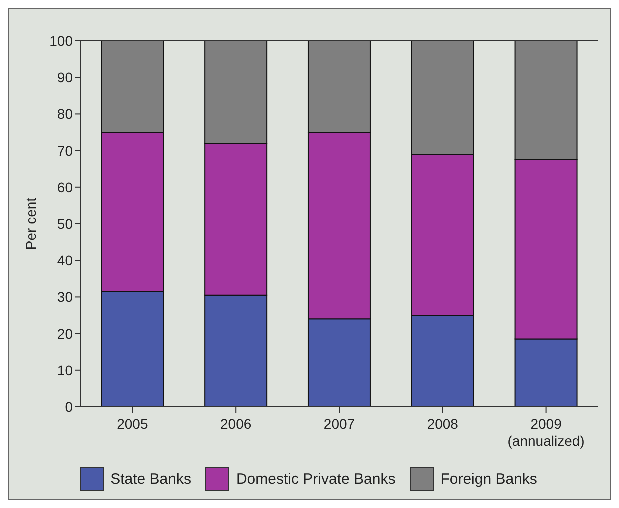  I want to click on legend-label: Foreign Banks, so click(489, 480).